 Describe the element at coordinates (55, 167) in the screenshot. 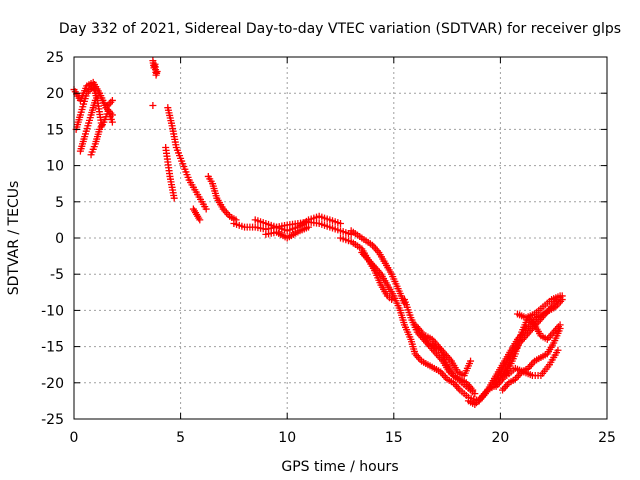

I see `y-tick-label: 10` at that location.